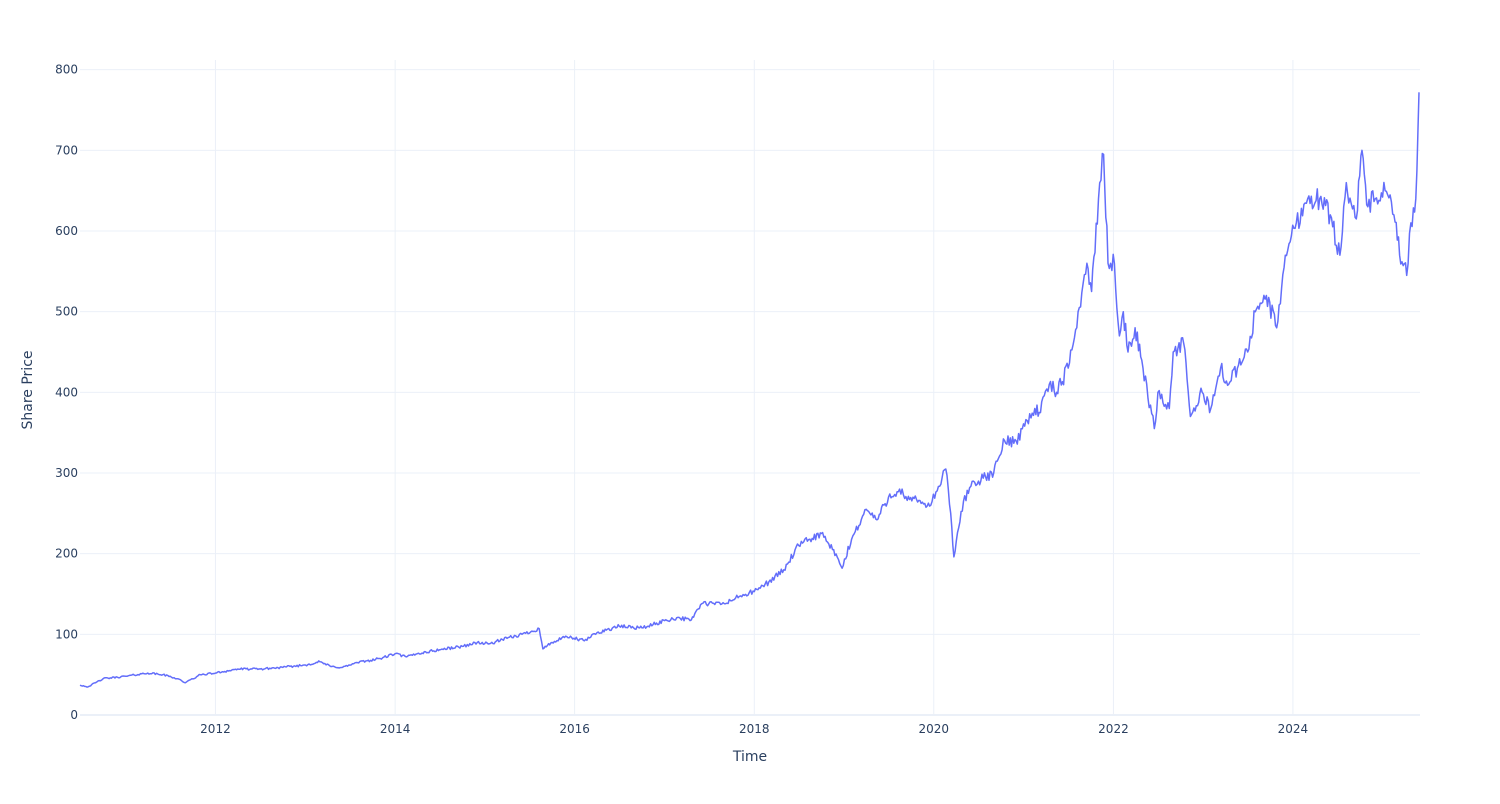 This screenshot has width=1500, height=804. I want to click on y-tick-label: 300, so click(66, 473).